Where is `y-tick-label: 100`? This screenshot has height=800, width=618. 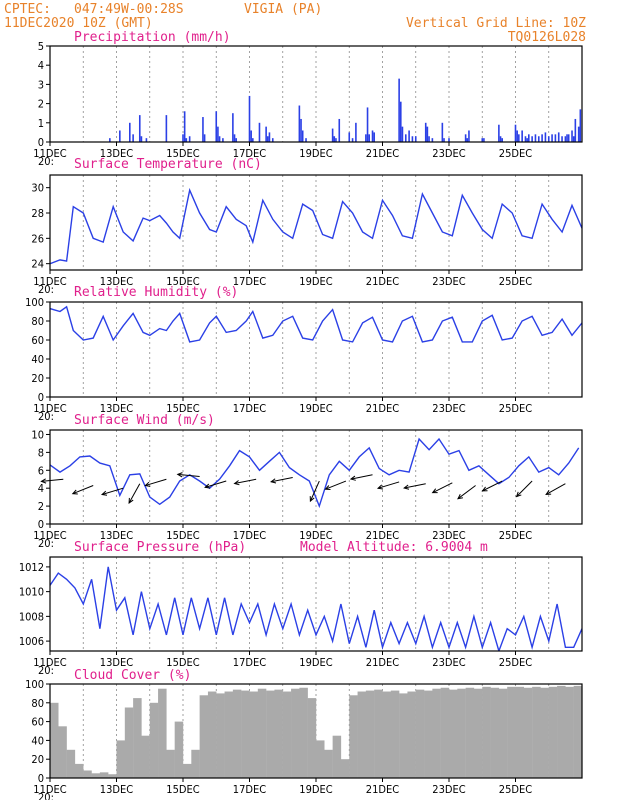 y-tick-label: 100 is located at coordinates (34, 302).